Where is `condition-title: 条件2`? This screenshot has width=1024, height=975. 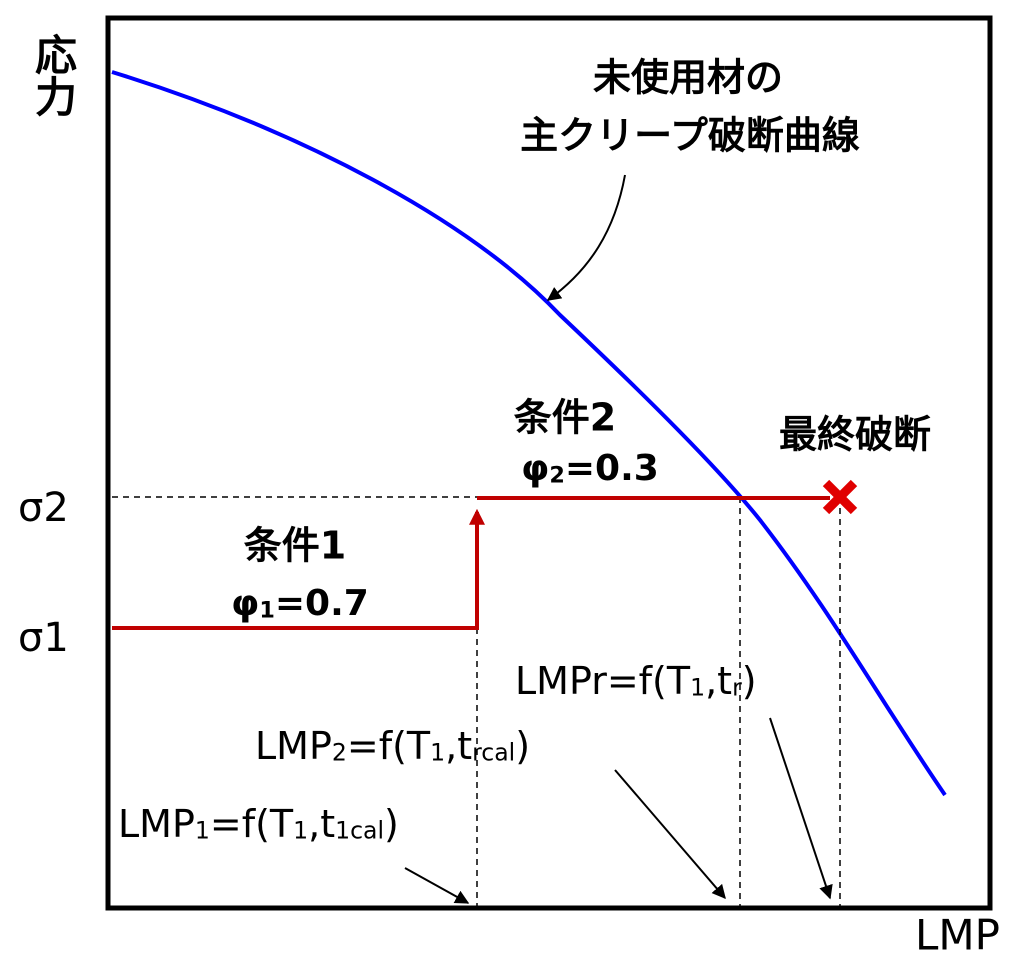
condition-title: 条件2 is located at coordinates (565, 418).